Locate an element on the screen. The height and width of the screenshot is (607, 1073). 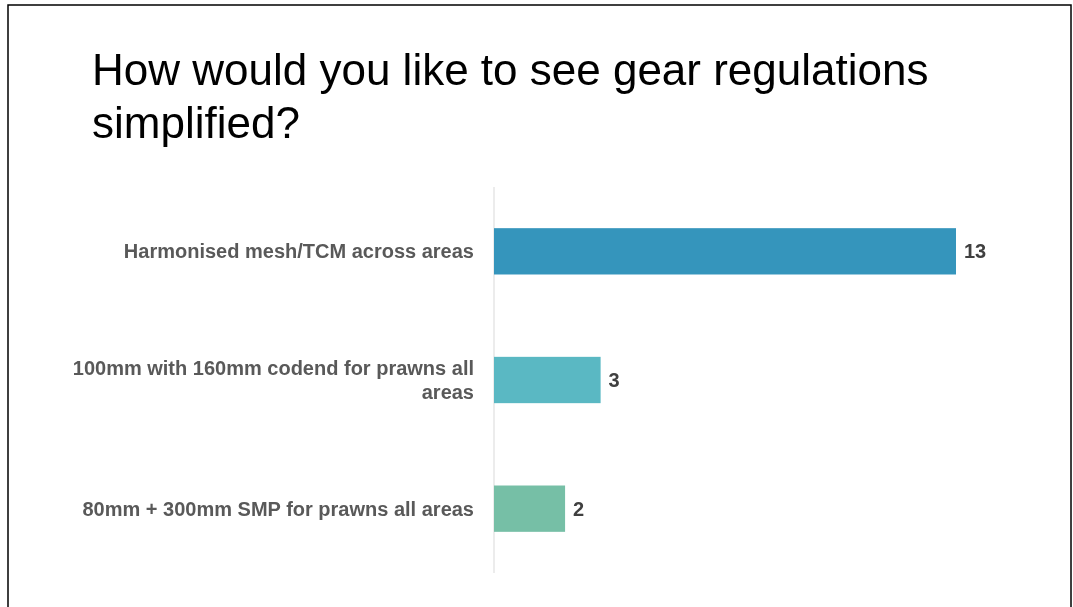
y-tick-label: 100mm with 160mm codend for prawns all areas is located at coordinates (273, 380).